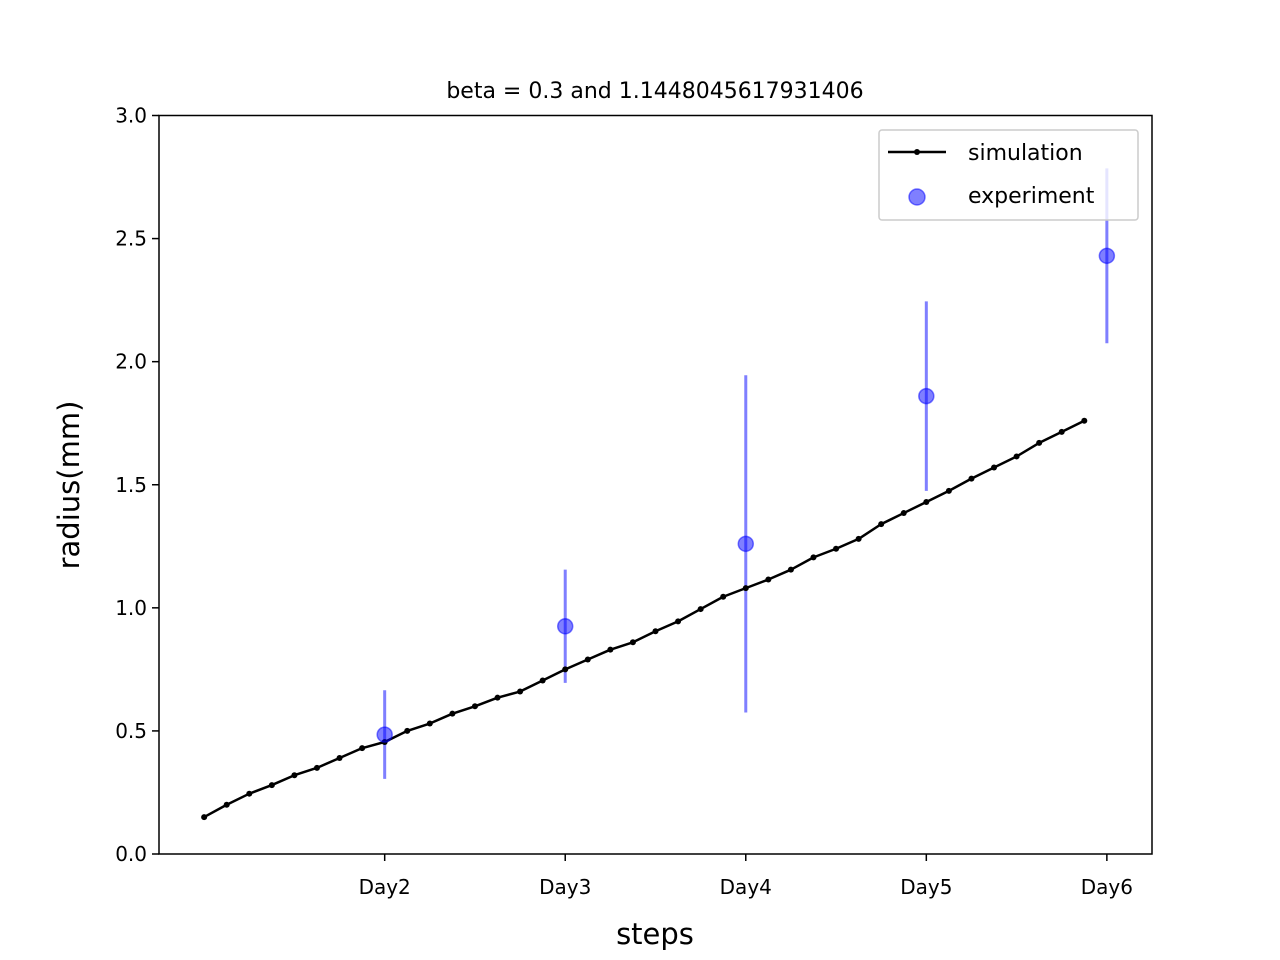  I want to click on x-tick-label: Day4, so click(746, 887).